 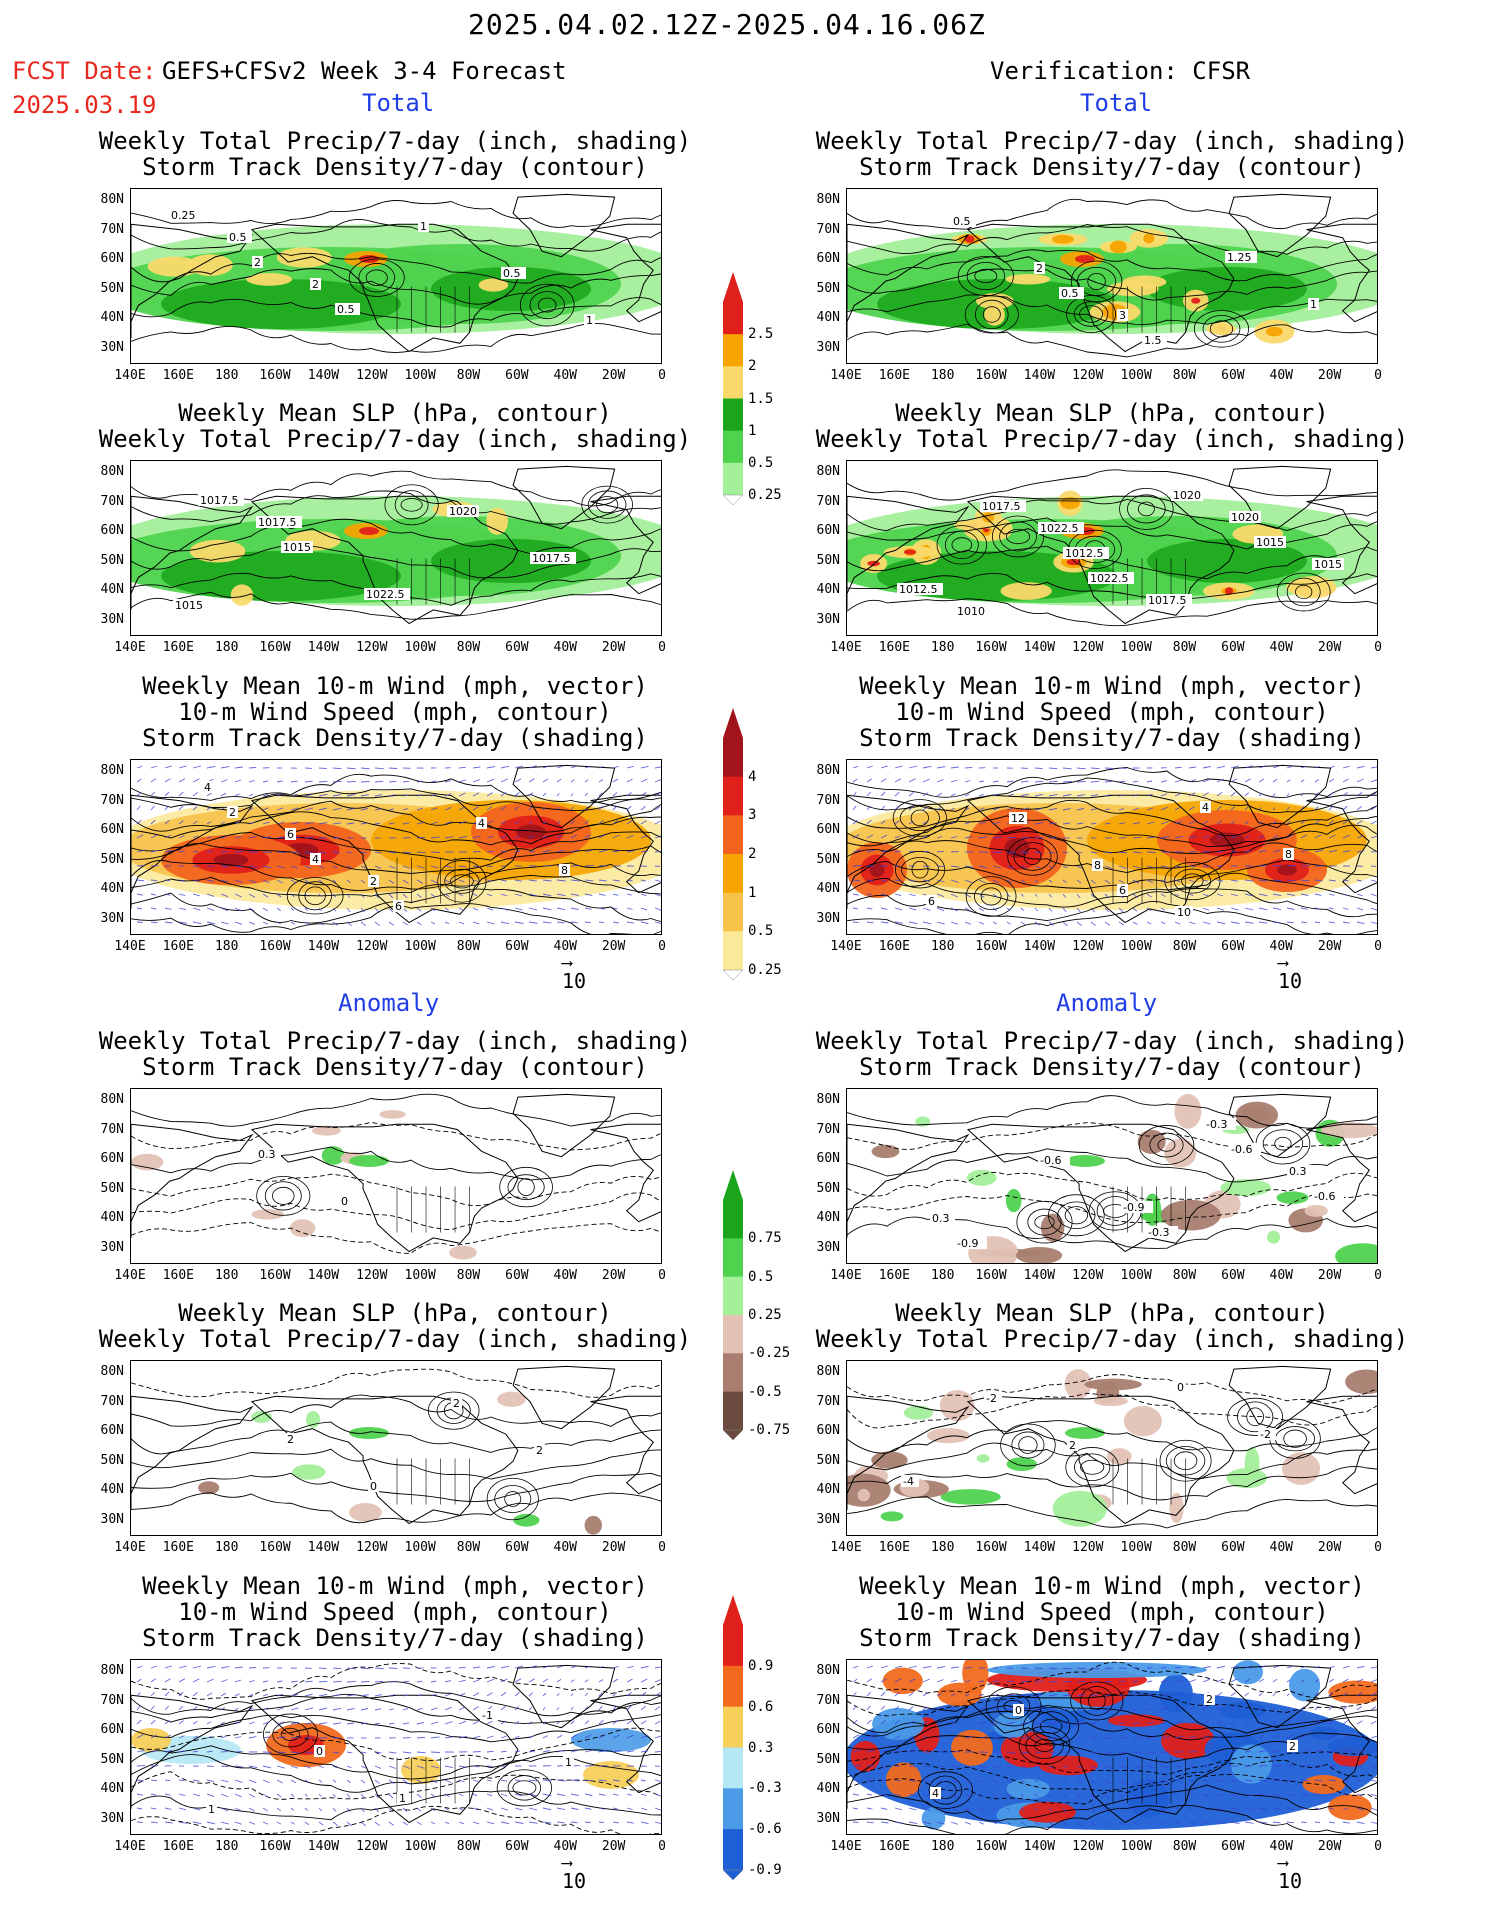 I want to click on storm-track-shade, so click(x=1287, y=870).